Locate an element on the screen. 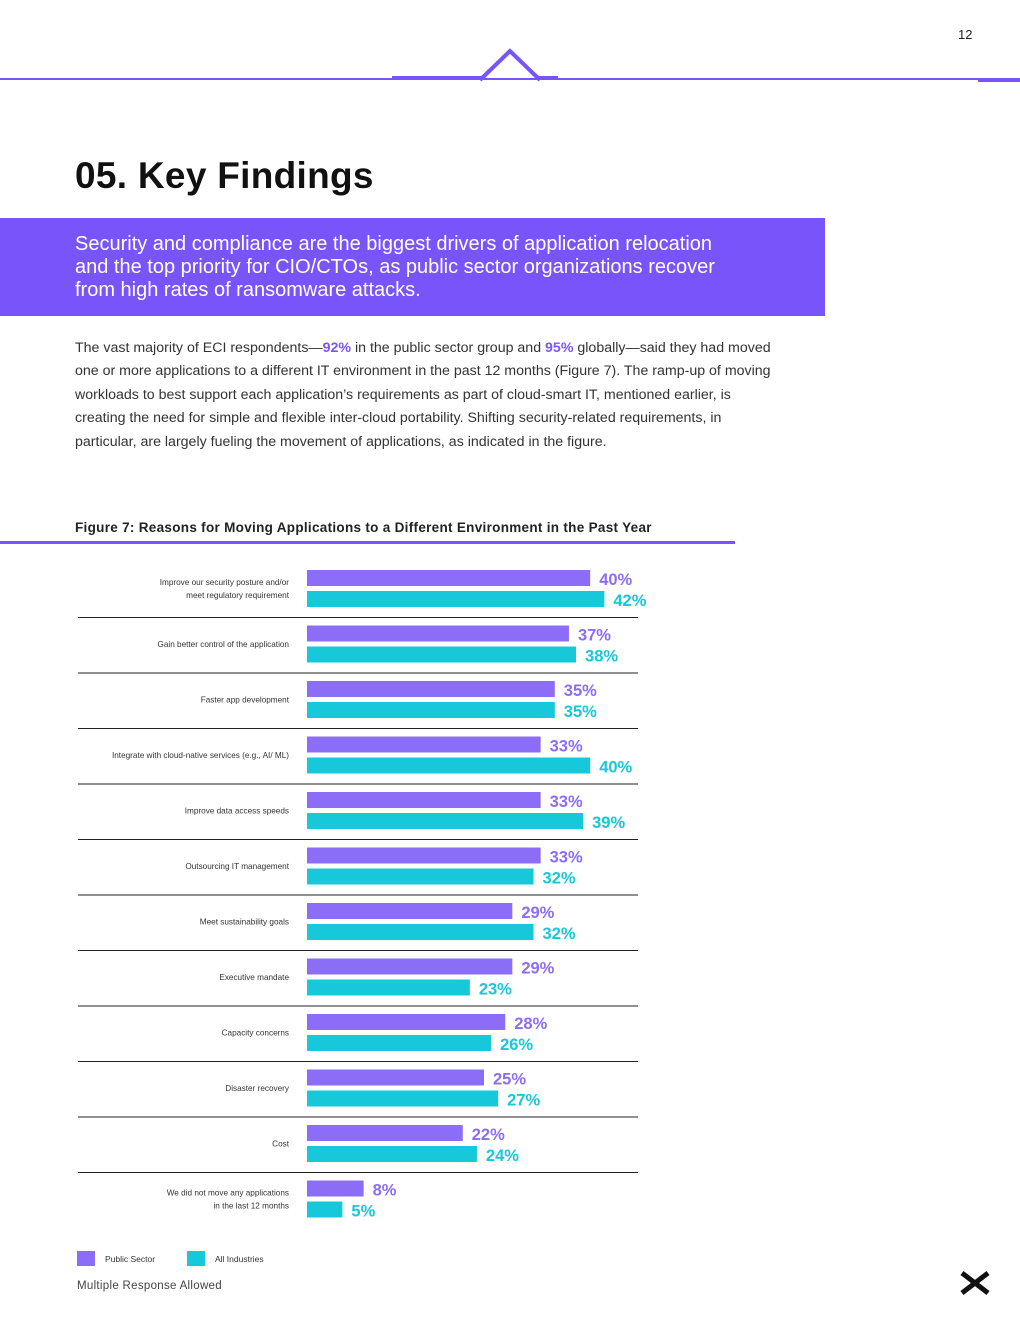  body-text-part2: in the public sector group and is located at coordinates (448, 348).